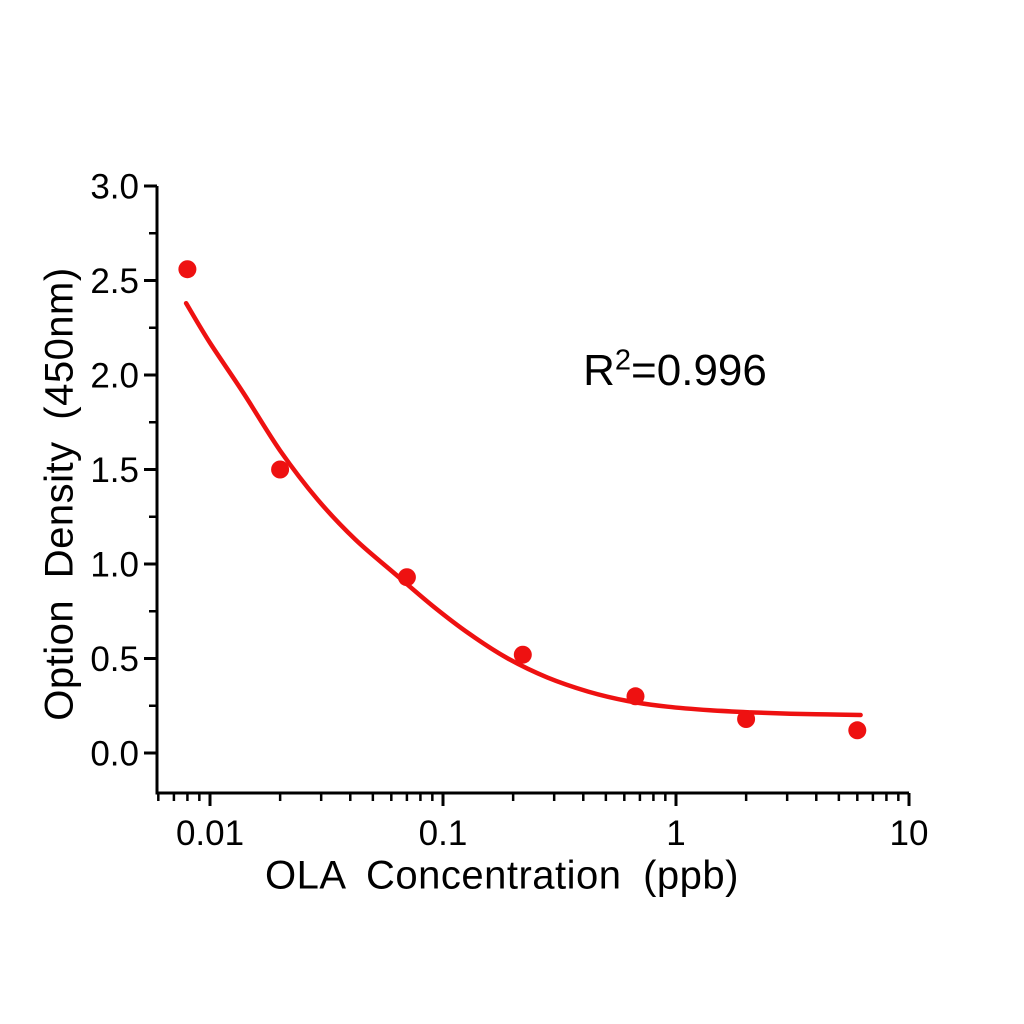 Image resolution: width=1024 pixels, height=1024 pixels. I want to click on y-tick-label: 2.5, so click(114, 281).